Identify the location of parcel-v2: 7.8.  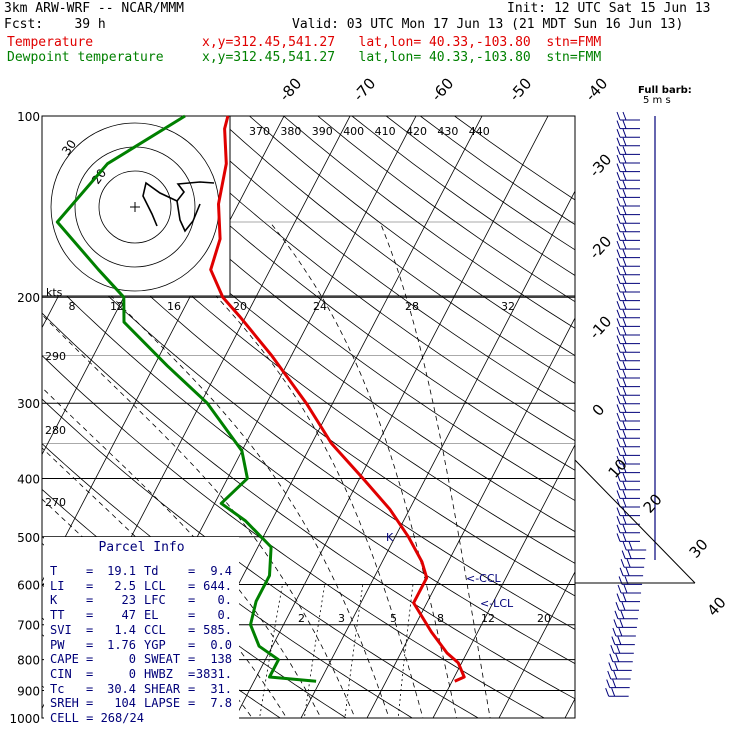
(221, 703).